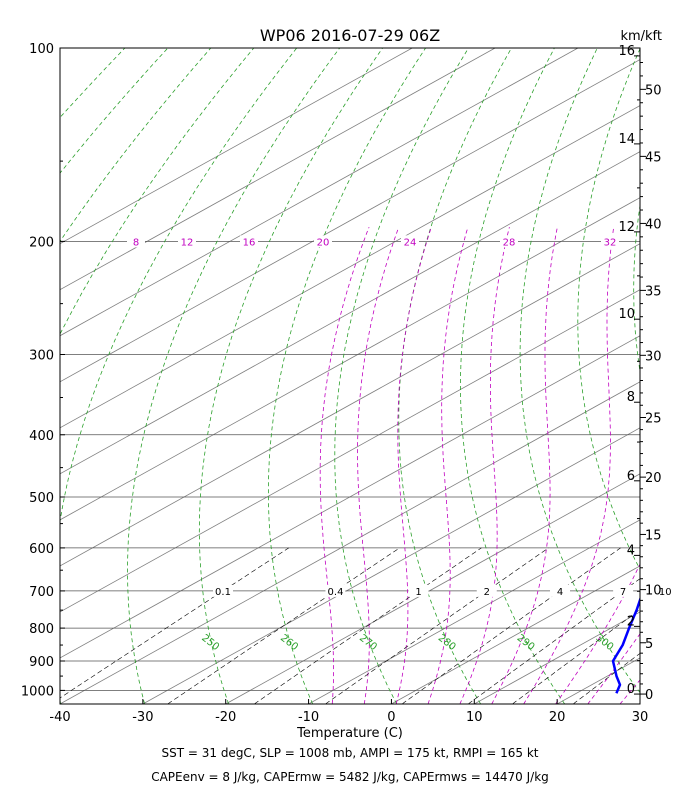 The height and width of the screenshot is (800, 700). I want to click on kft-tick-label: 35, so click(653, 291).